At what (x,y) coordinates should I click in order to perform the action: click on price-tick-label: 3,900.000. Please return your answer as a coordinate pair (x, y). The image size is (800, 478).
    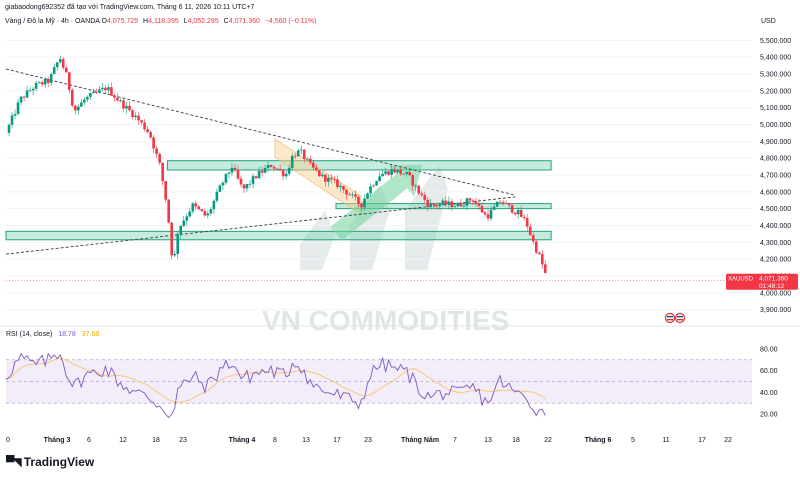
    Looking at the image, I should click on (775, 310).